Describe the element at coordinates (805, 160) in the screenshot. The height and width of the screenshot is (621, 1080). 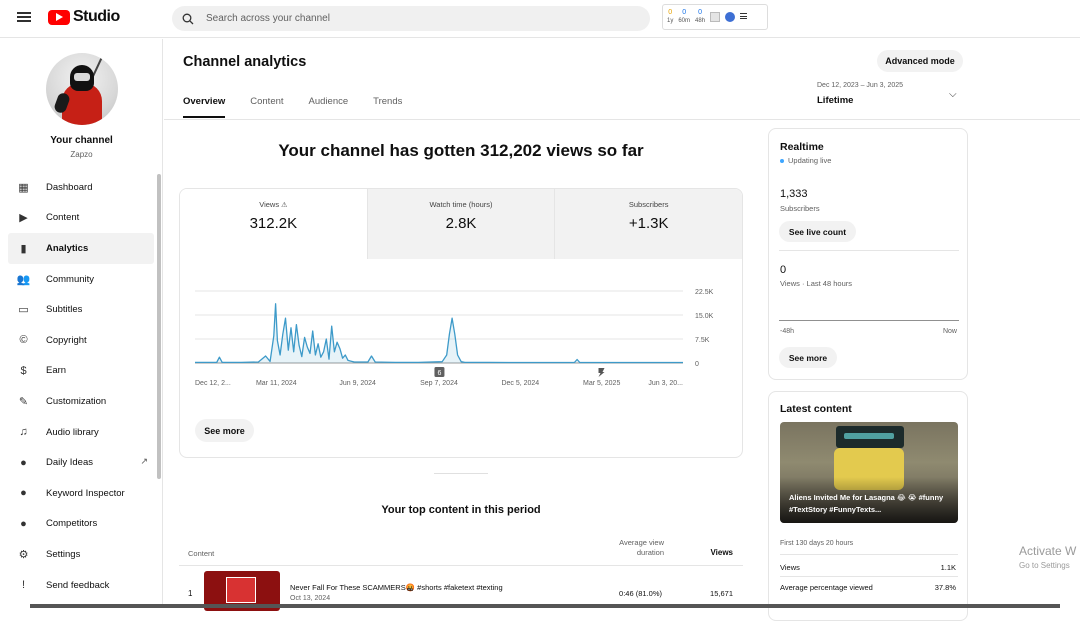
I see `realtime-status: Updating live` at that location.